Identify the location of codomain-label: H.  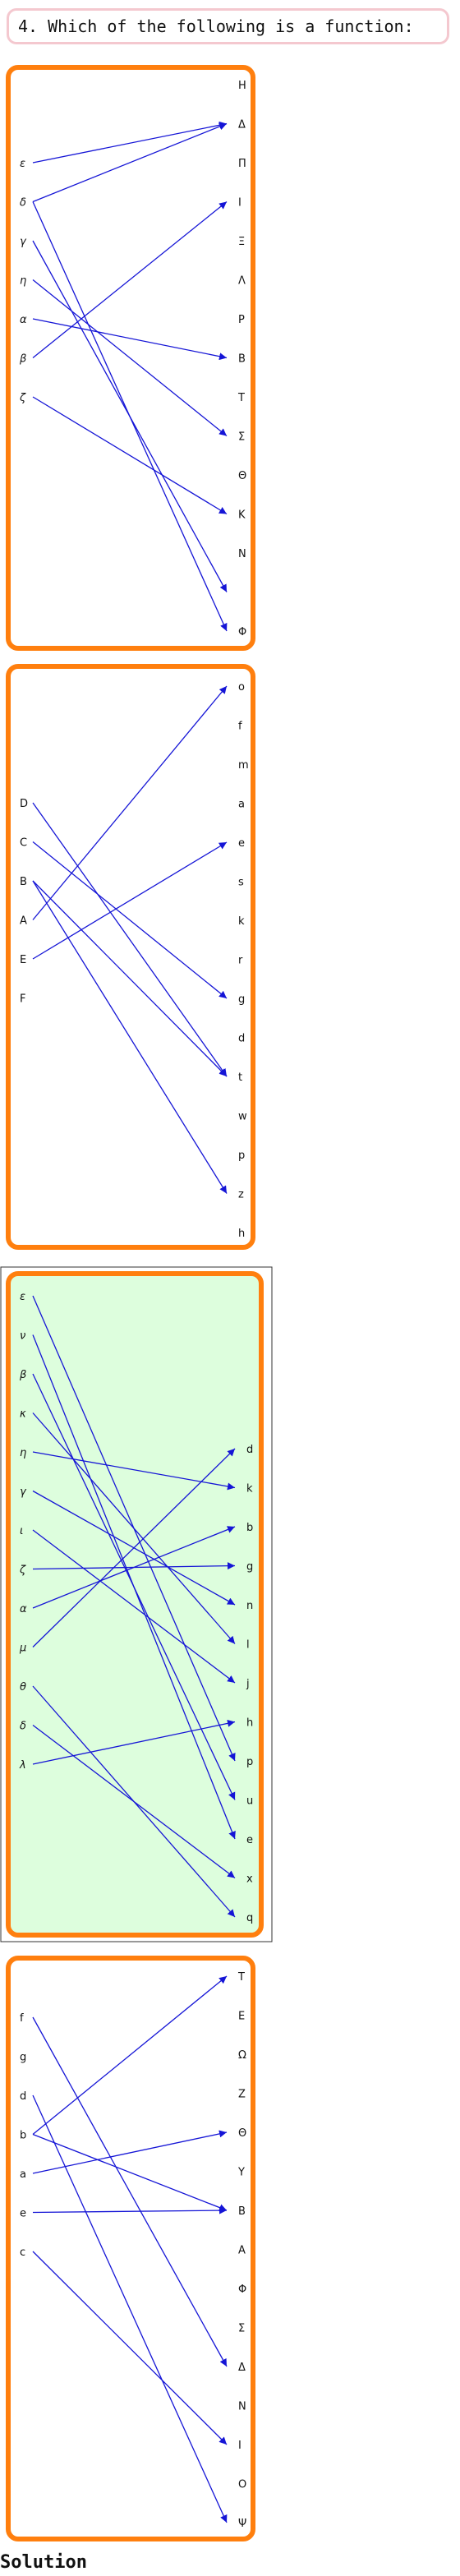
(242, 86).